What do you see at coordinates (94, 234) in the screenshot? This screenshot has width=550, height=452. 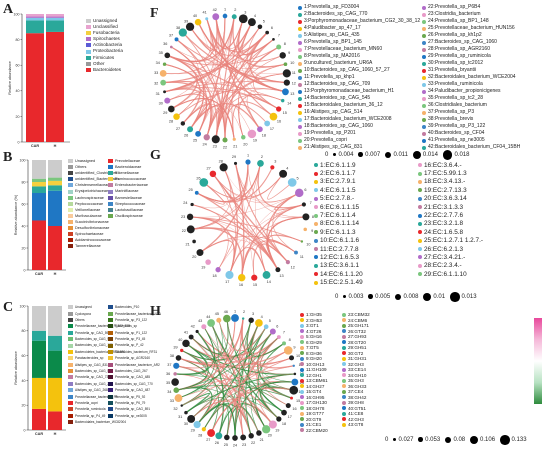 I see `legend-item: Spirochaetaceae` at bounding box center [94, 234].